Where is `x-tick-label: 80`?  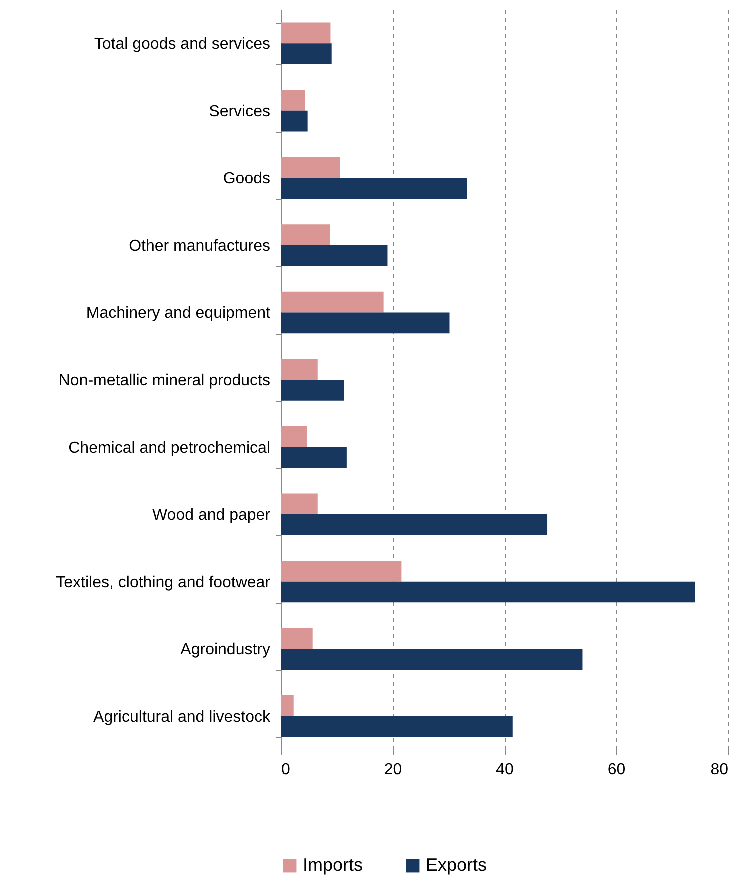
x-tick-label: 80 is located at coordinates (719, 770).